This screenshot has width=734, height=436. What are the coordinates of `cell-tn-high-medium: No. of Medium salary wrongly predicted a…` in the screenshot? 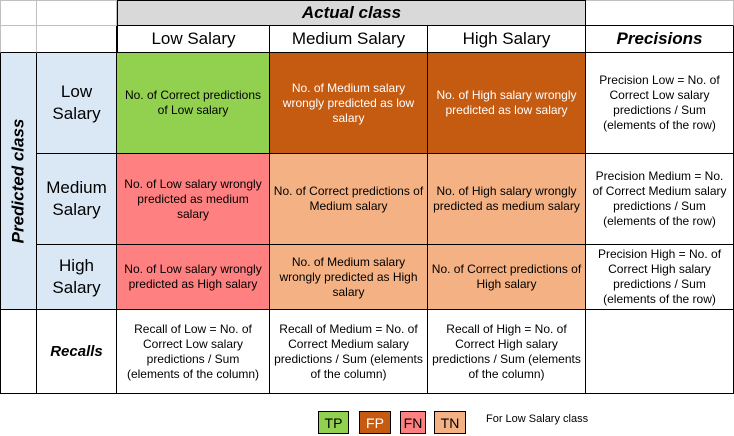 It's located at (349, 277).